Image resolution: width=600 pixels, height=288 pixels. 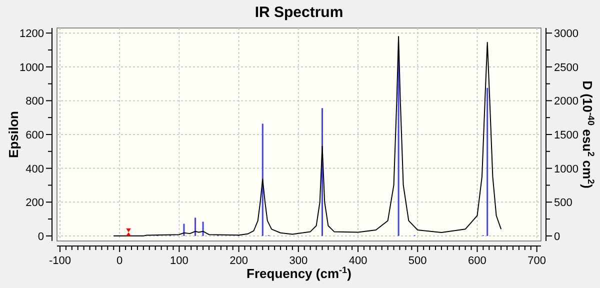 What do you see at coordinates (239, 261) in the screenshot?
I see `x-tick-label: 200` at bounding box center [239, 261].